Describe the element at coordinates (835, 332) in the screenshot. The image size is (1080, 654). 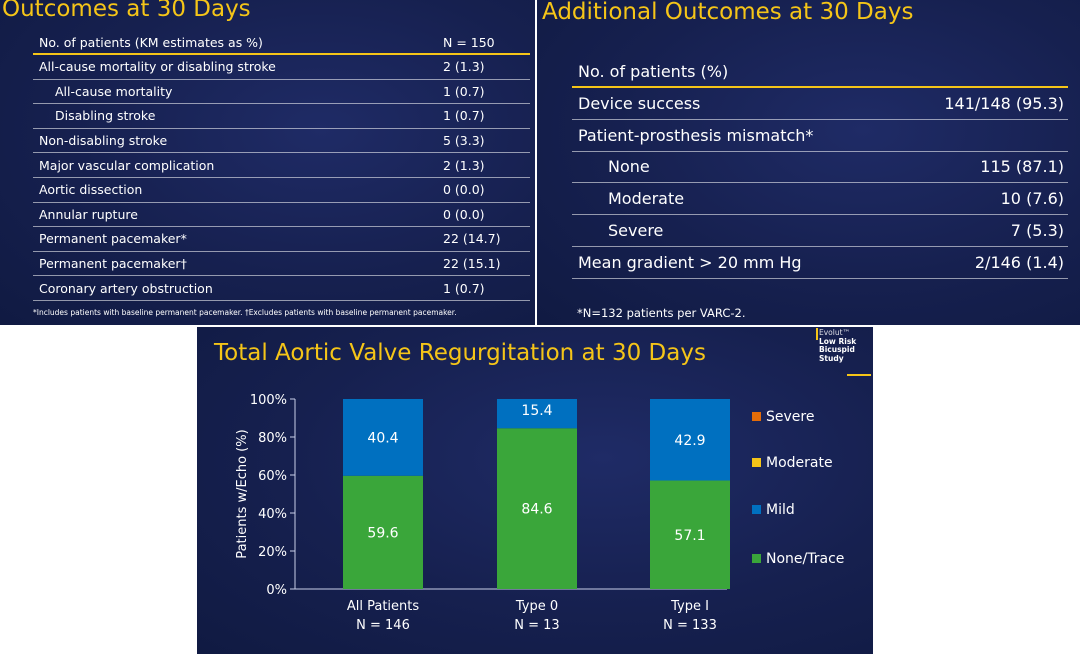
I see `logo-brand: Evolut™` at that location.